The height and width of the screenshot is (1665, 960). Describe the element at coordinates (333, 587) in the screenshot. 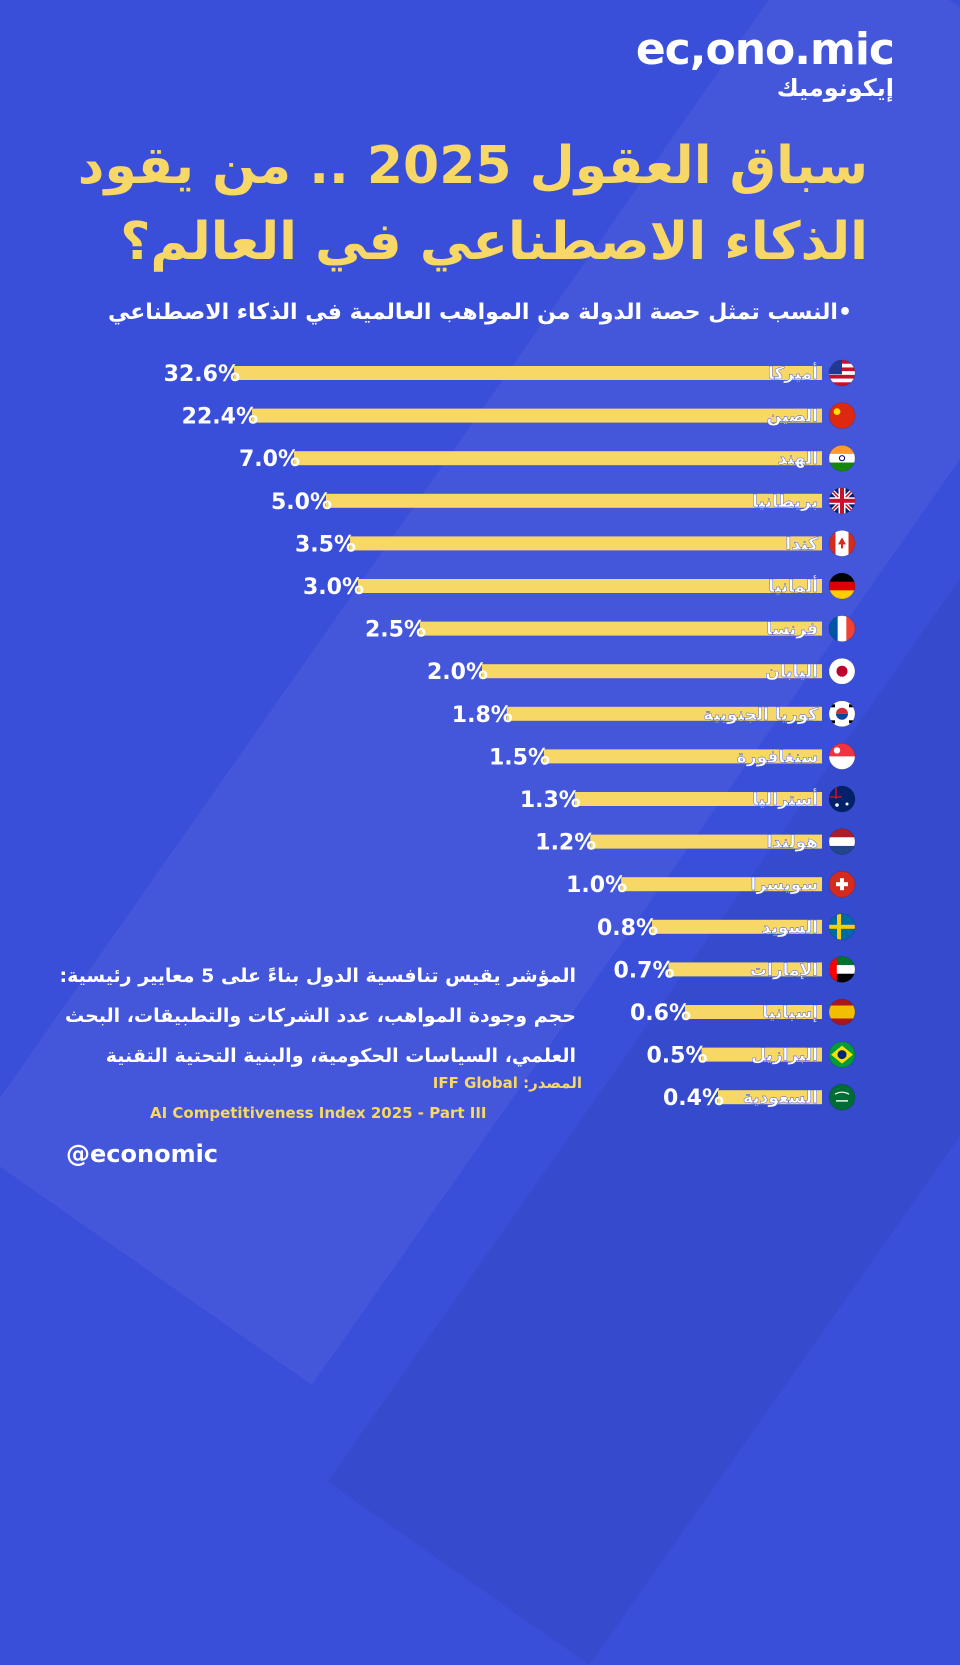

I see `value-label: 3.0%` at that location.